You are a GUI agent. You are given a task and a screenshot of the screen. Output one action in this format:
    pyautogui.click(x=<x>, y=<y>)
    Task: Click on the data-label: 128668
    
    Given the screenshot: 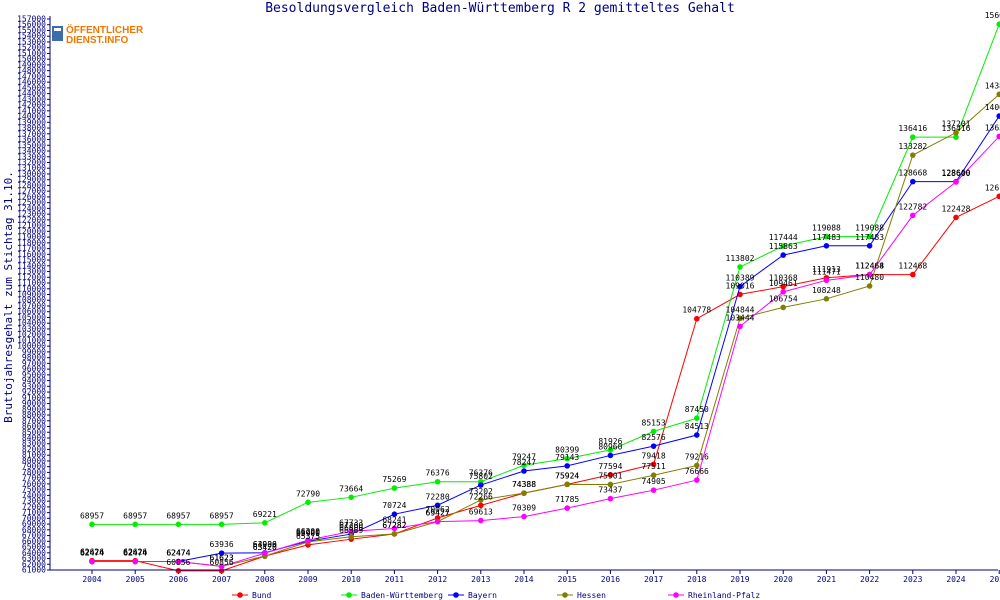 What is the action you would take?
    pyautogui.click(x=912, y=173)
    